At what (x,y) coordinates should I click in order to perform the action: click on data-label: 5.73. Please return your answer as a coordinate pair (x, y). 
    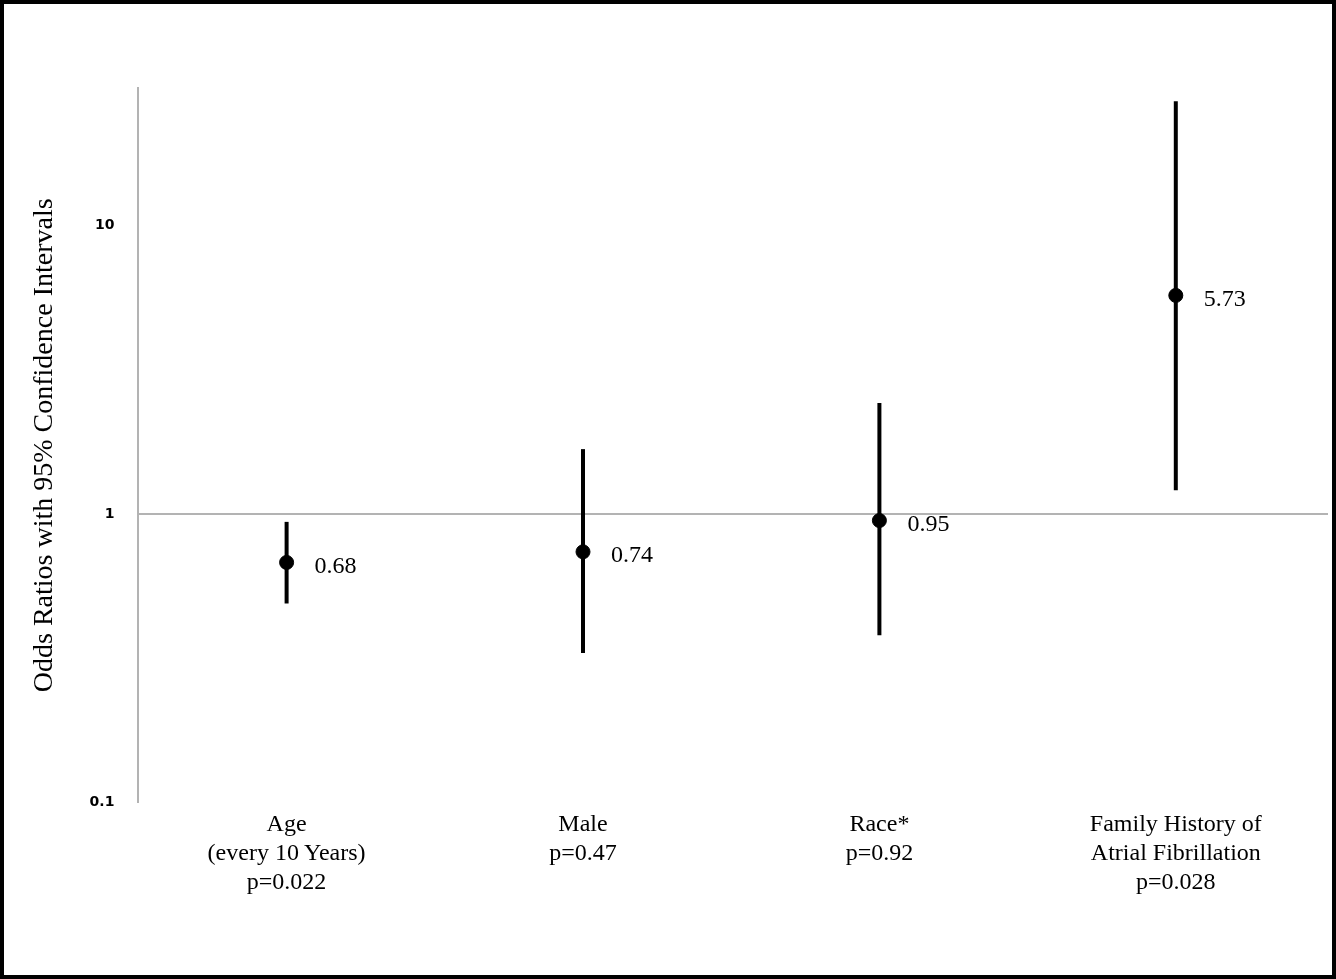
    Looking at the image, I should click on (1224, 297).